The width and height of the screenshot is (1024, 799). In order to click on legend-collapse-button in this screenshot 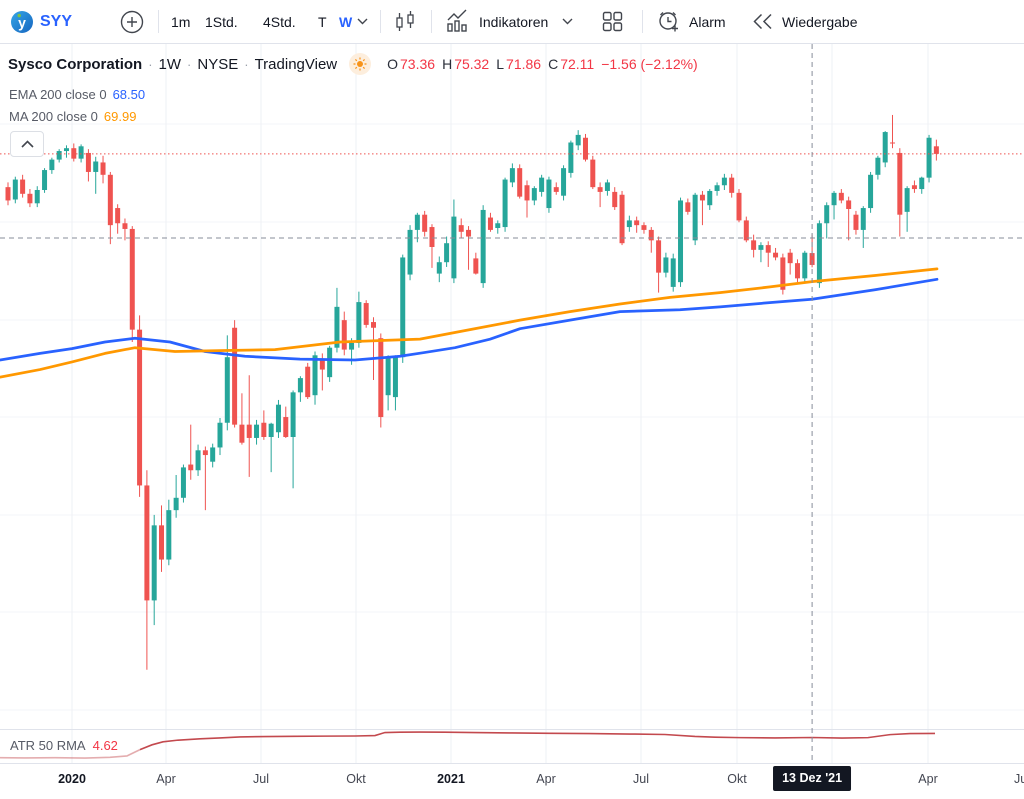, I will do `click(27, 144)`.